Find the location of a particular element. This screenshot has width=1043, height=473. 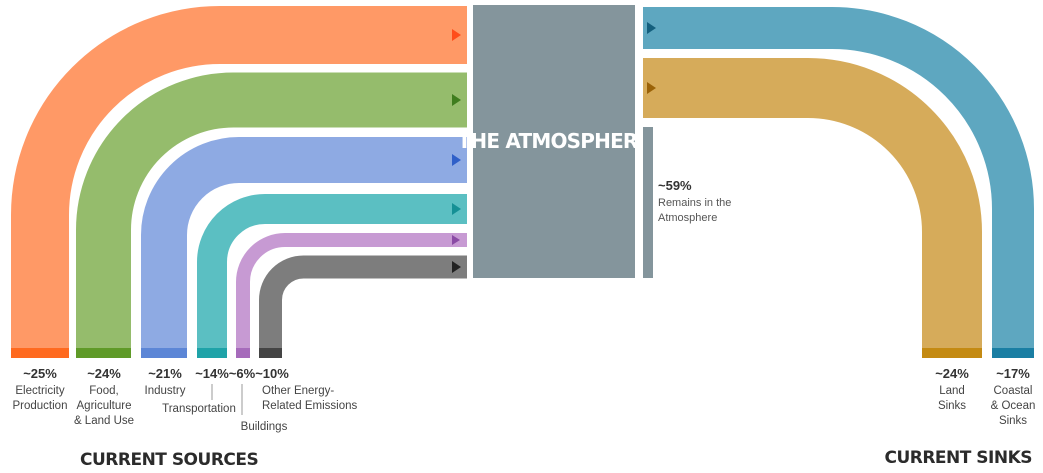

arrow-electricity is located at coordinates (456, 35).